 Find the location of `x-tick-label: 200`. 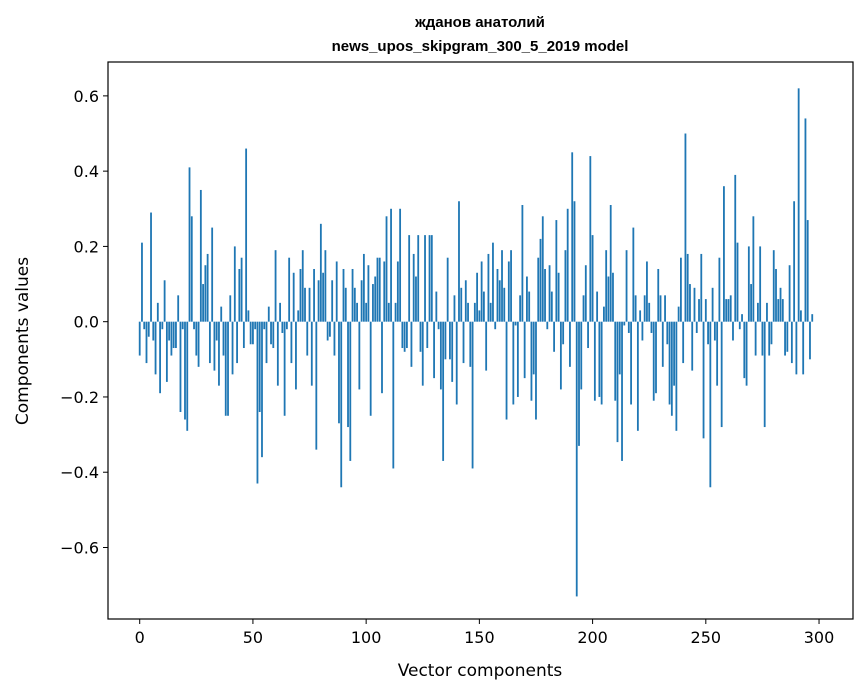

x-tick-label: 200 is located at coordinates (592, 637).